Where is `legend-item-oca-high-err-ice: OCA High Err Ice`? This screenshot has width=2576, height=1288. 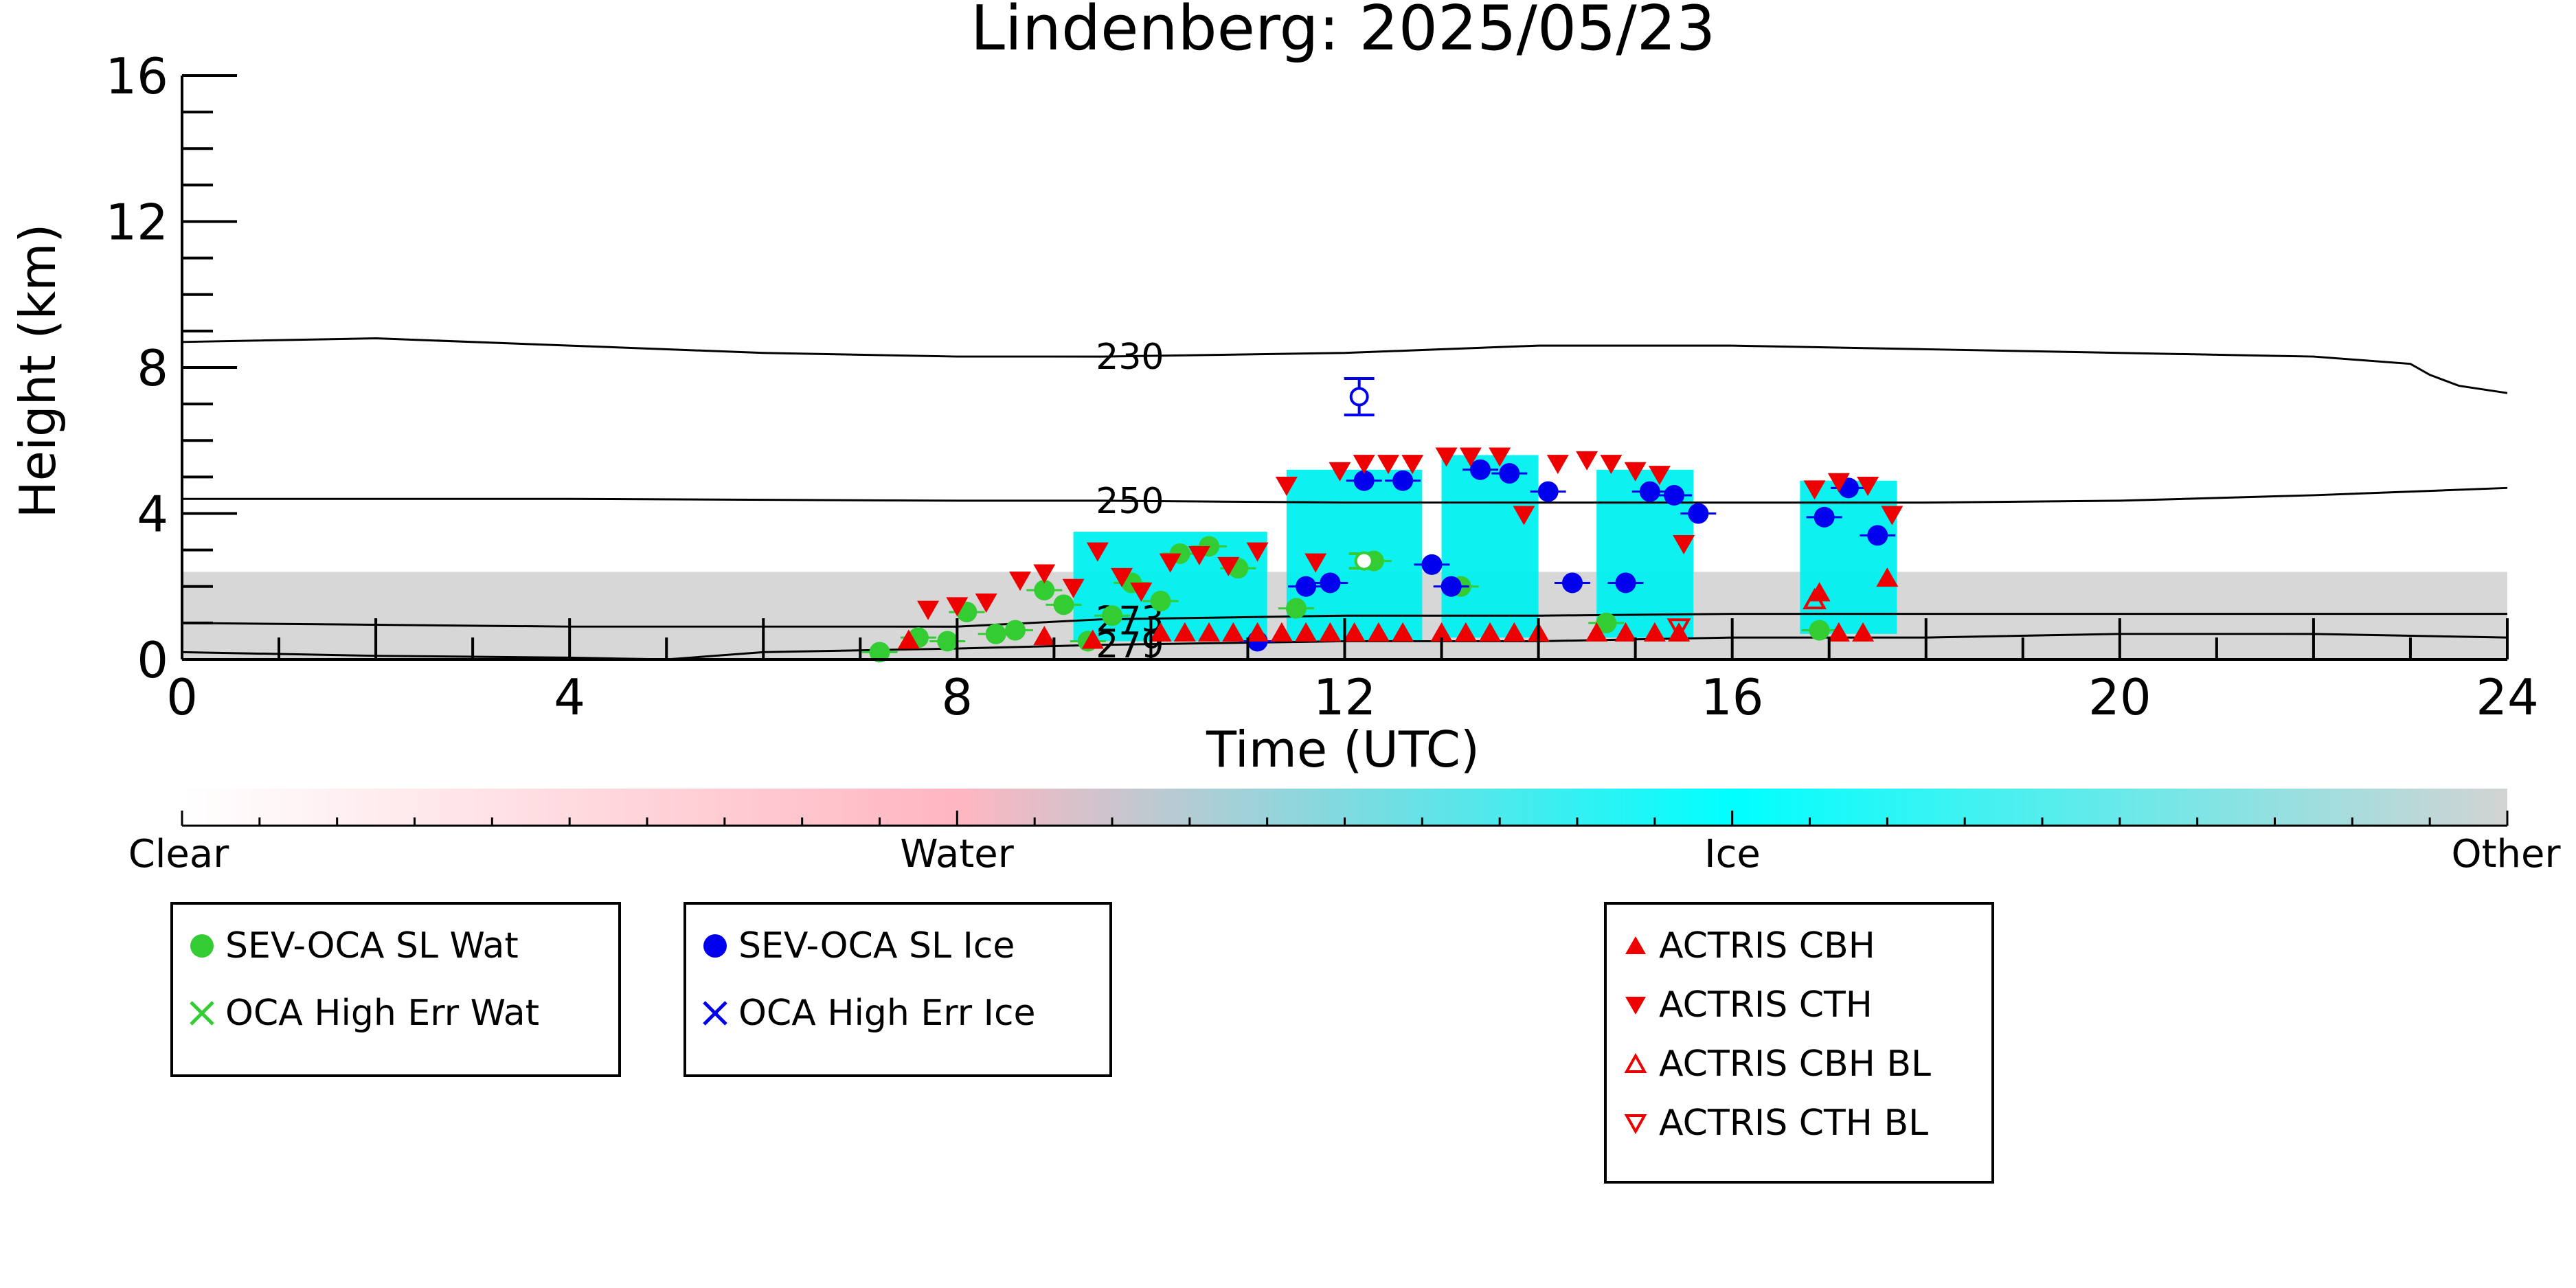
legend-item-oca-high-err-ice: OCA High Err Ice is located at coordinates (868, 1013).